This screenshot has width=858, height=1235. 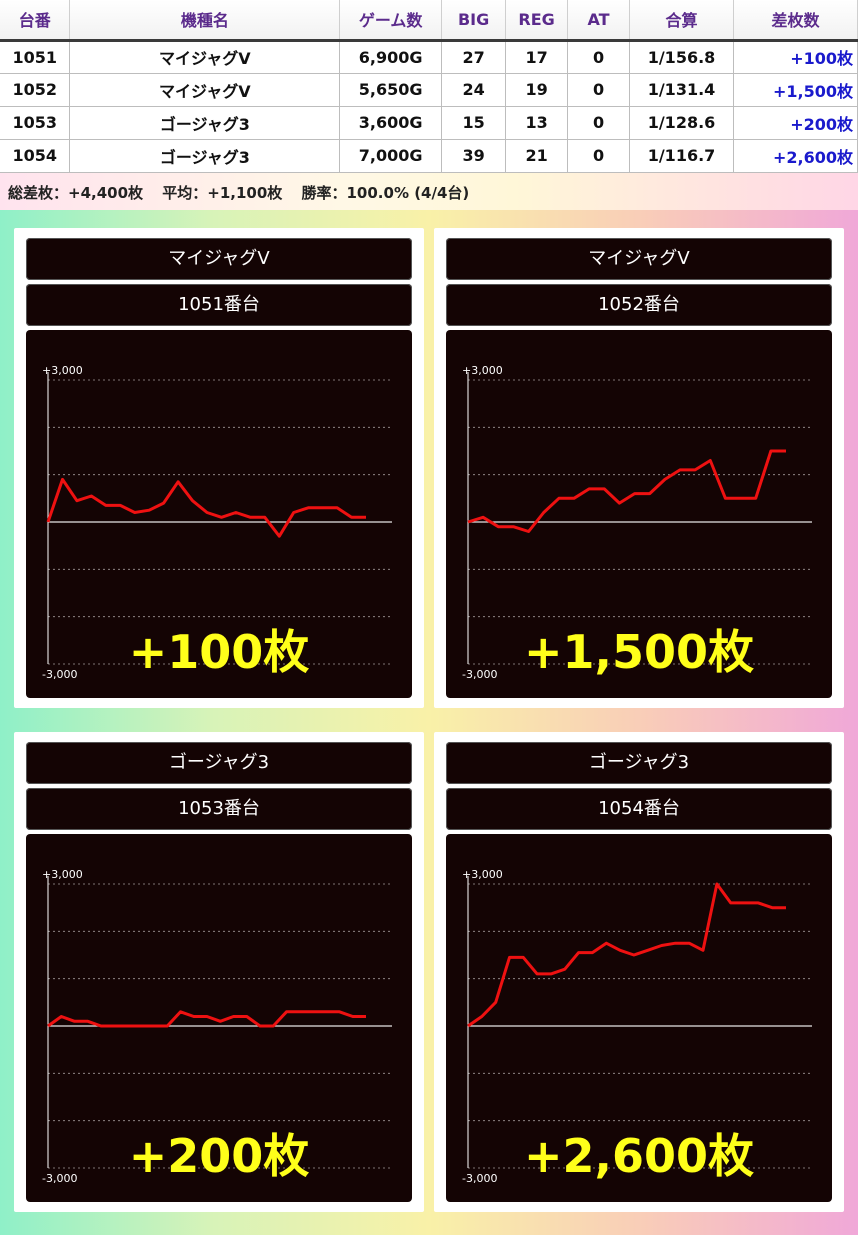 What do you see at coordinates (537, 156) in the screenshot?
I see `table-cell: 21` at bounding box center [537, 156].